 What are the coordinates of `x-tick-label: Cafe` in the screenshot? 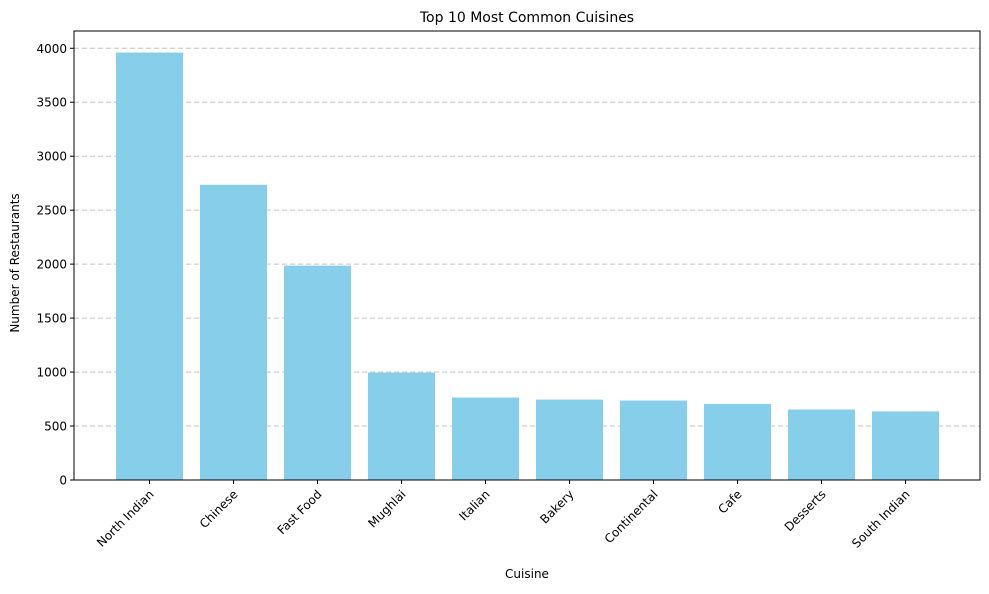 It's located at (729, 501).